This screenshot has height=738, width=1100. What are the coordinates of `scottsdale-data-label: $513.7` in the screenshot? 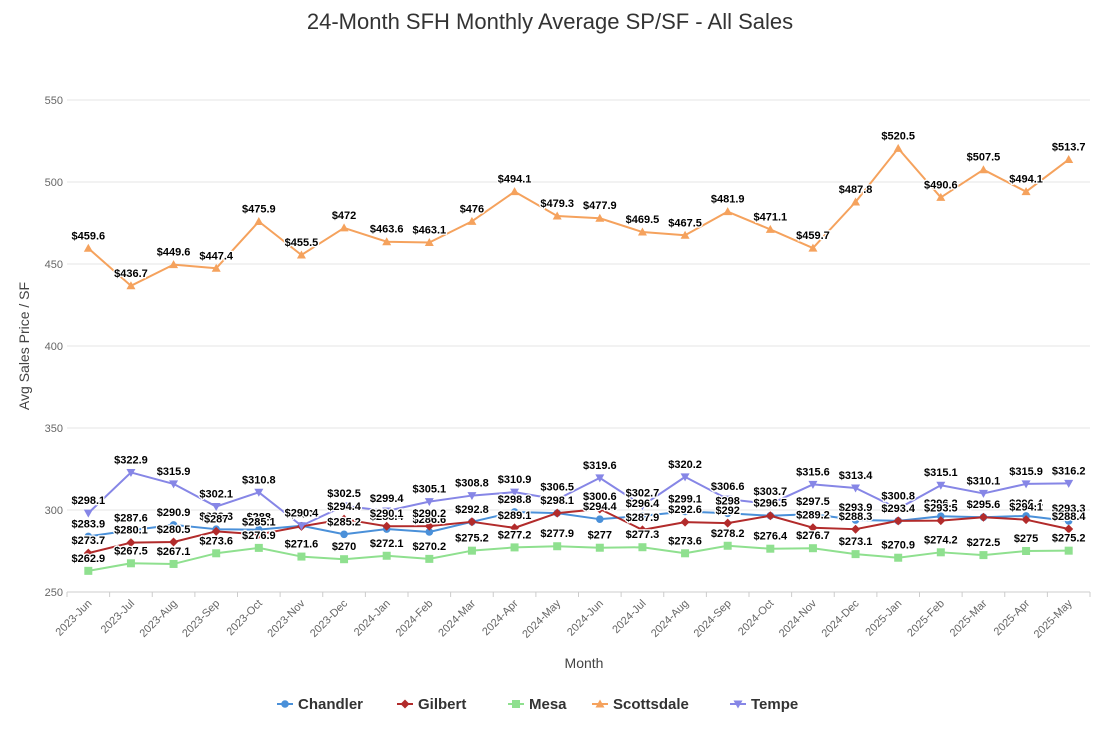 It's located at (1069, 148).